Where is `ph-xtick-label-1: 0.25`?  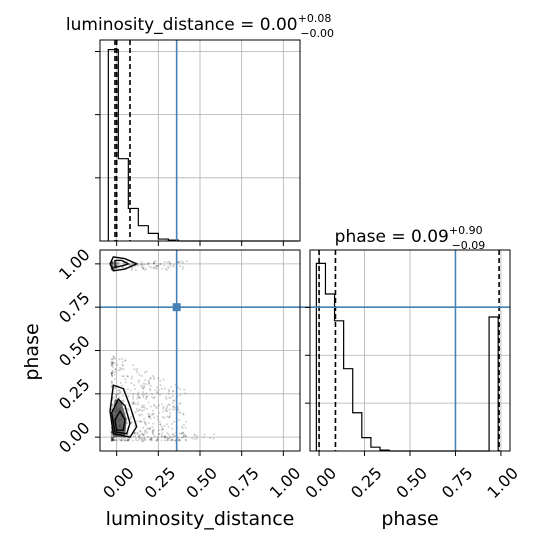 ph-xtick-label-1: 0.25 is located at coordinates (366, 482).